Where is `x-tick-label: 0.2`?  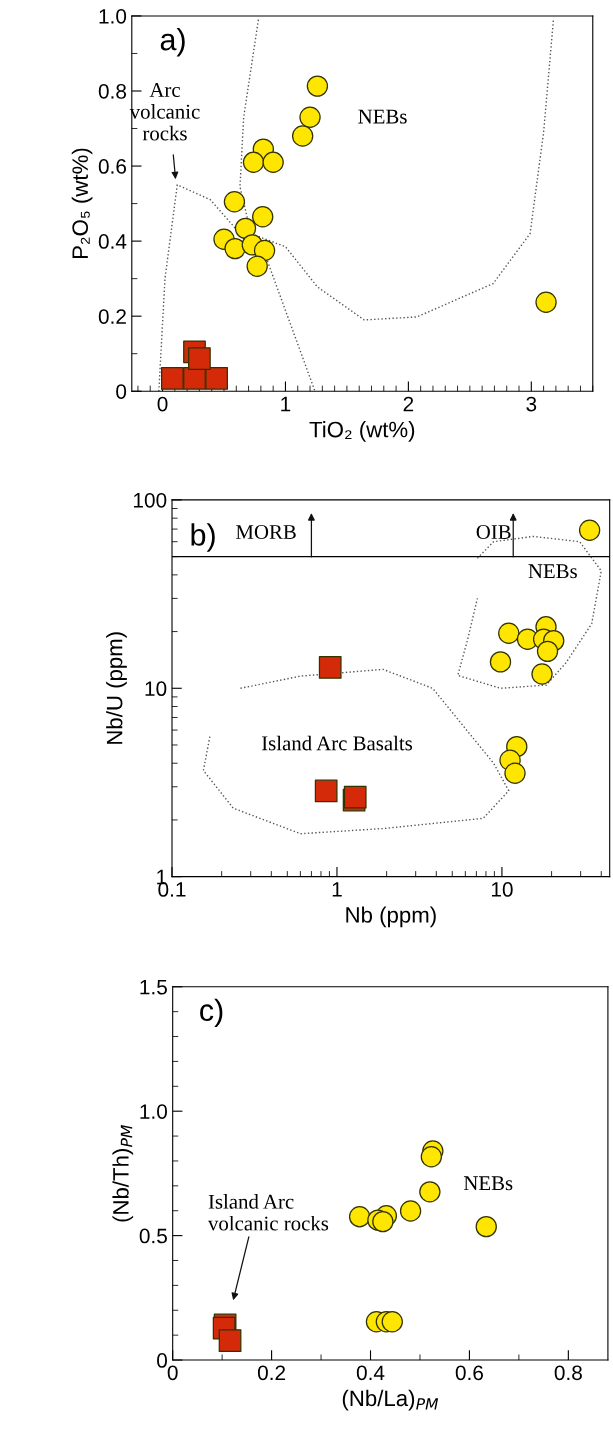
x-tick-label: 0.2 is located at coordinates (271, 1373).